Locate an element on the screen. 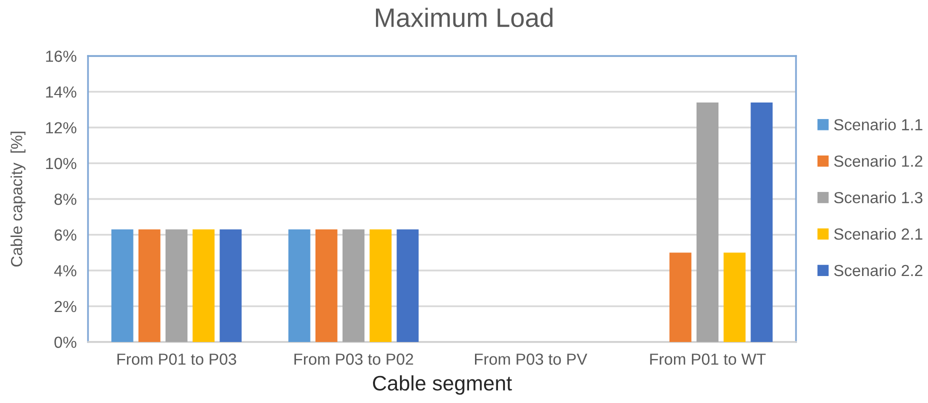 This screenshot has width=928, height=403. y-tick-label: 4% is located at coordinates (65, 270).